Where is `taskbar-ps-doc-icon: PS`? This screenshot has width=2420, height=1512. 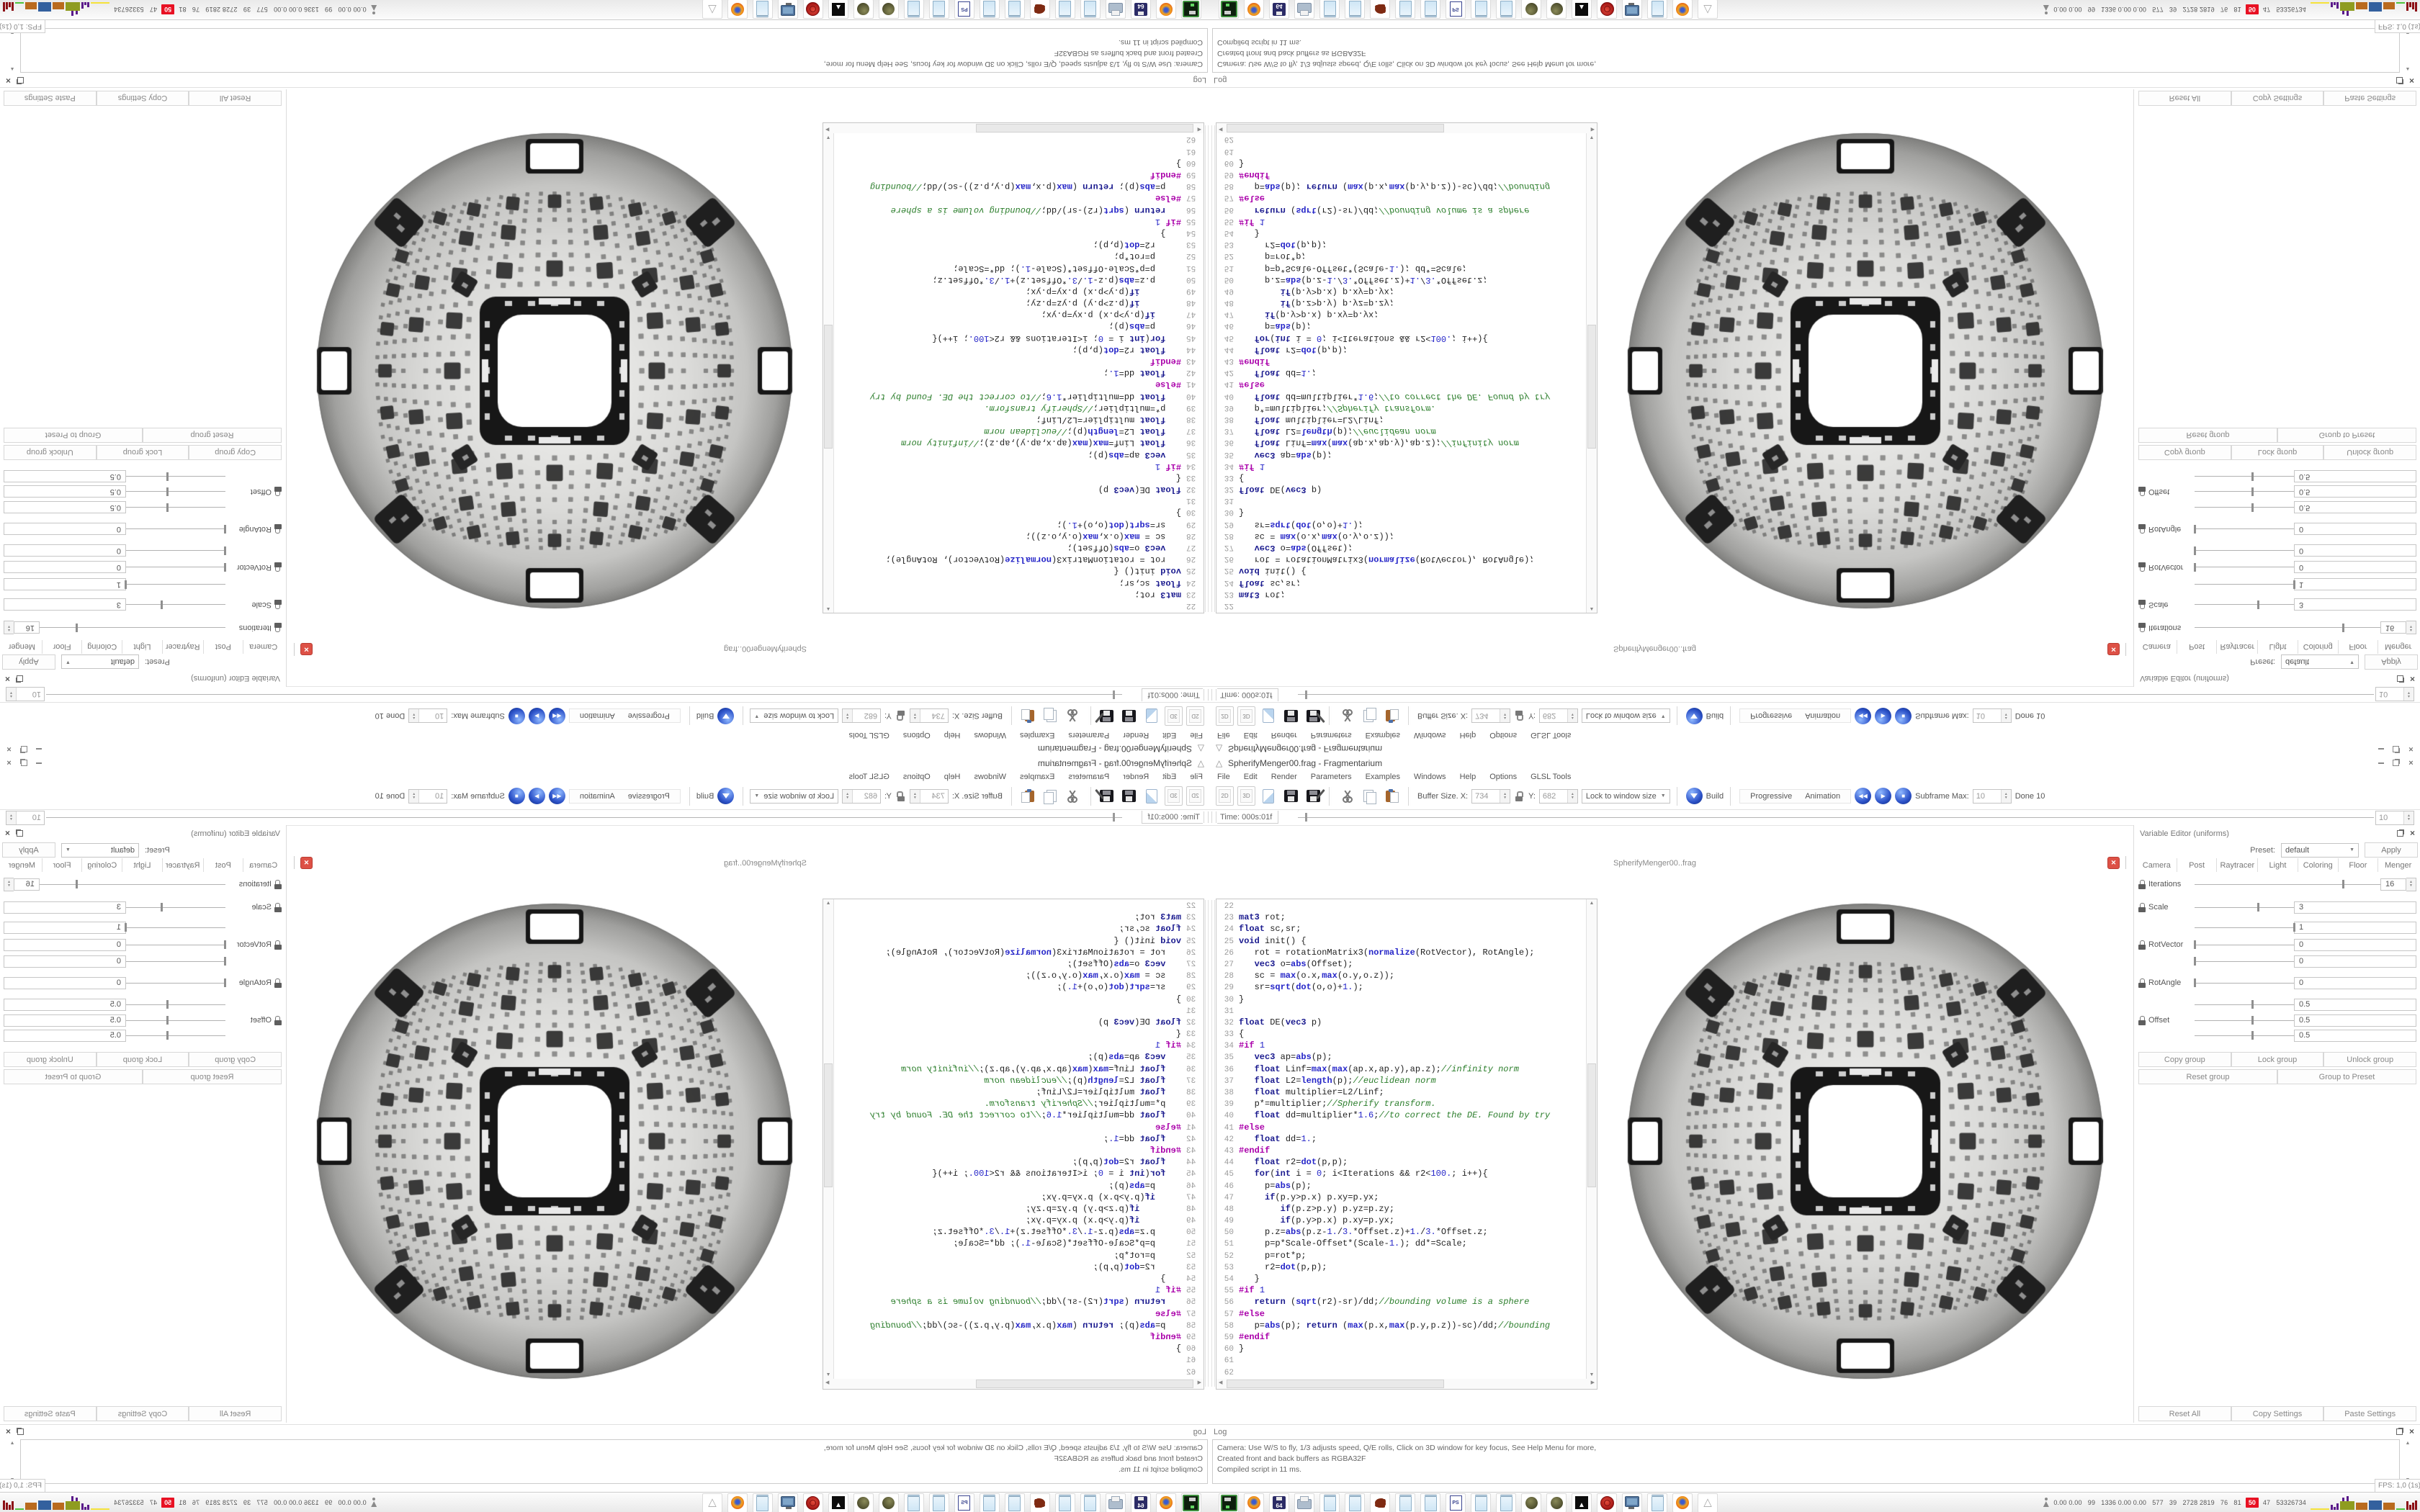 taskbar-ps-doc-icon: PS is located at coordinates (964, 1502).